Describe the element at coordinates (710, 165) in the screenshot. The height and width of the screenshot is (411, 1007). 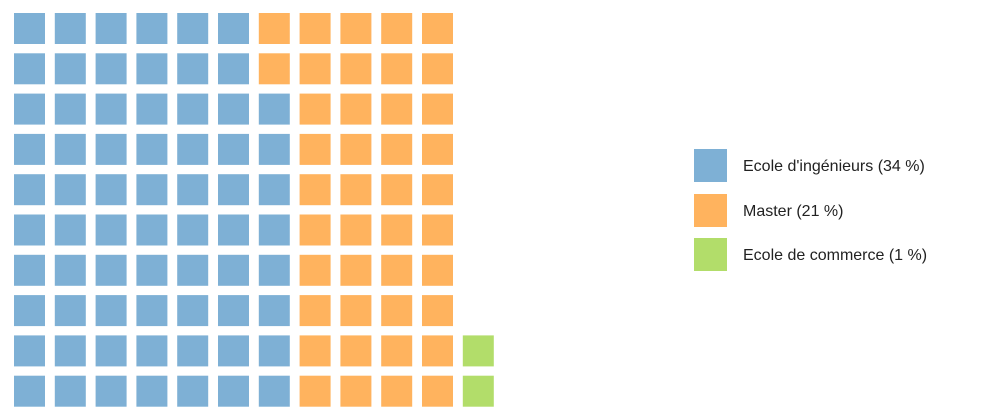
I see `legend-swatch-ecole-ingenieurs` at that location.